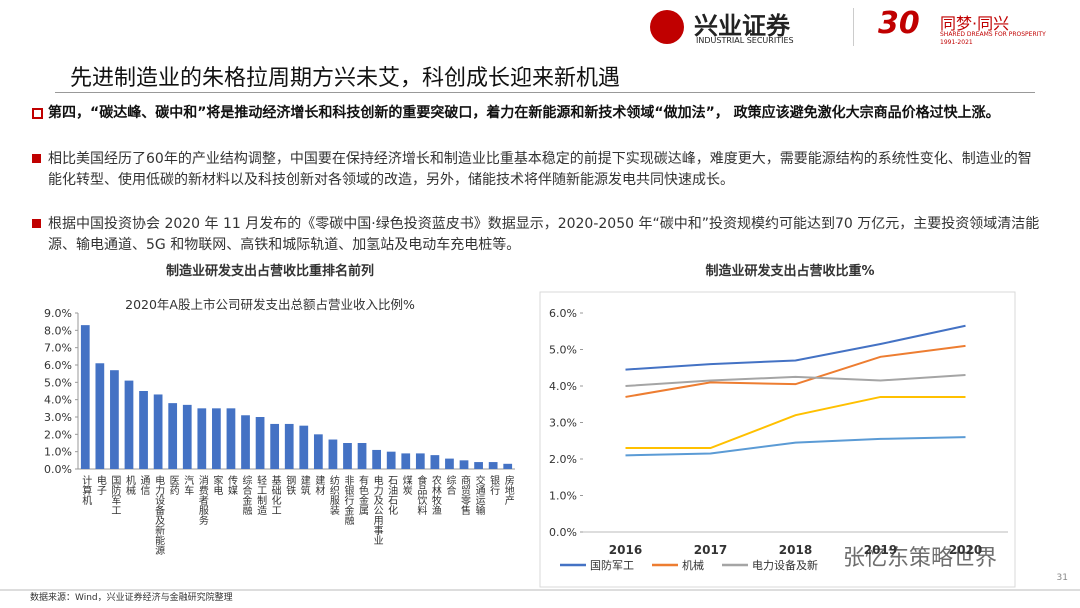  Describe the element at coordinates (86, 490) in the screenshot. I see `x-tick-label: 计算机` at that location.